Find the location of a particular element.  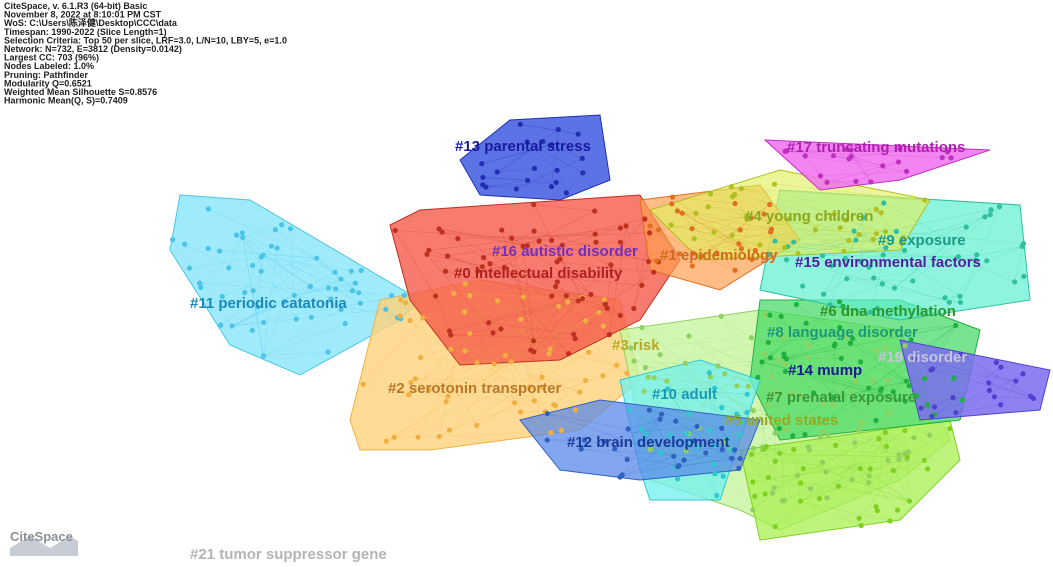

cluster-label: #3 risk is located at coordinates (636, 345).